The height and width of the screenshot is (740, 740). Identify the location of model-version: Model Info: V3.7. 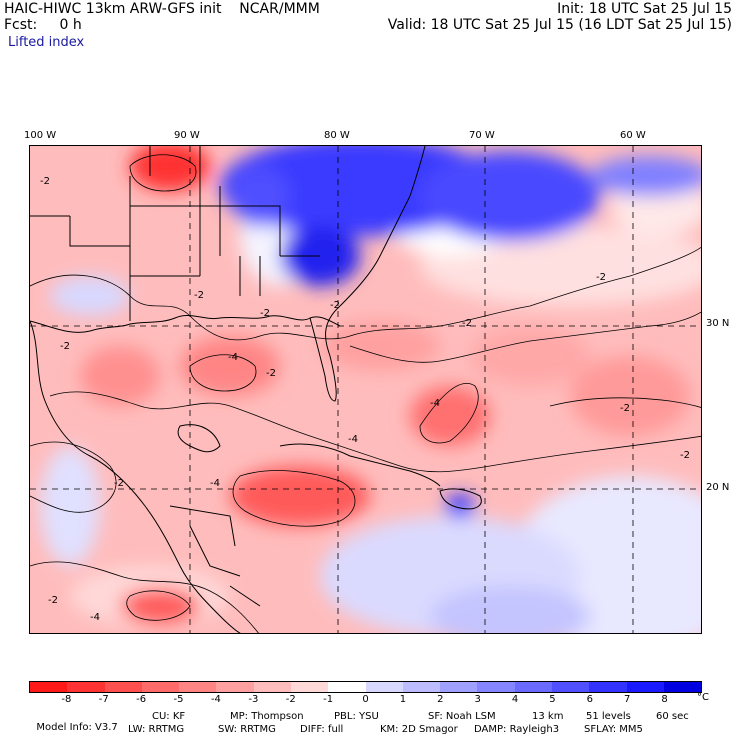
(77, 727).